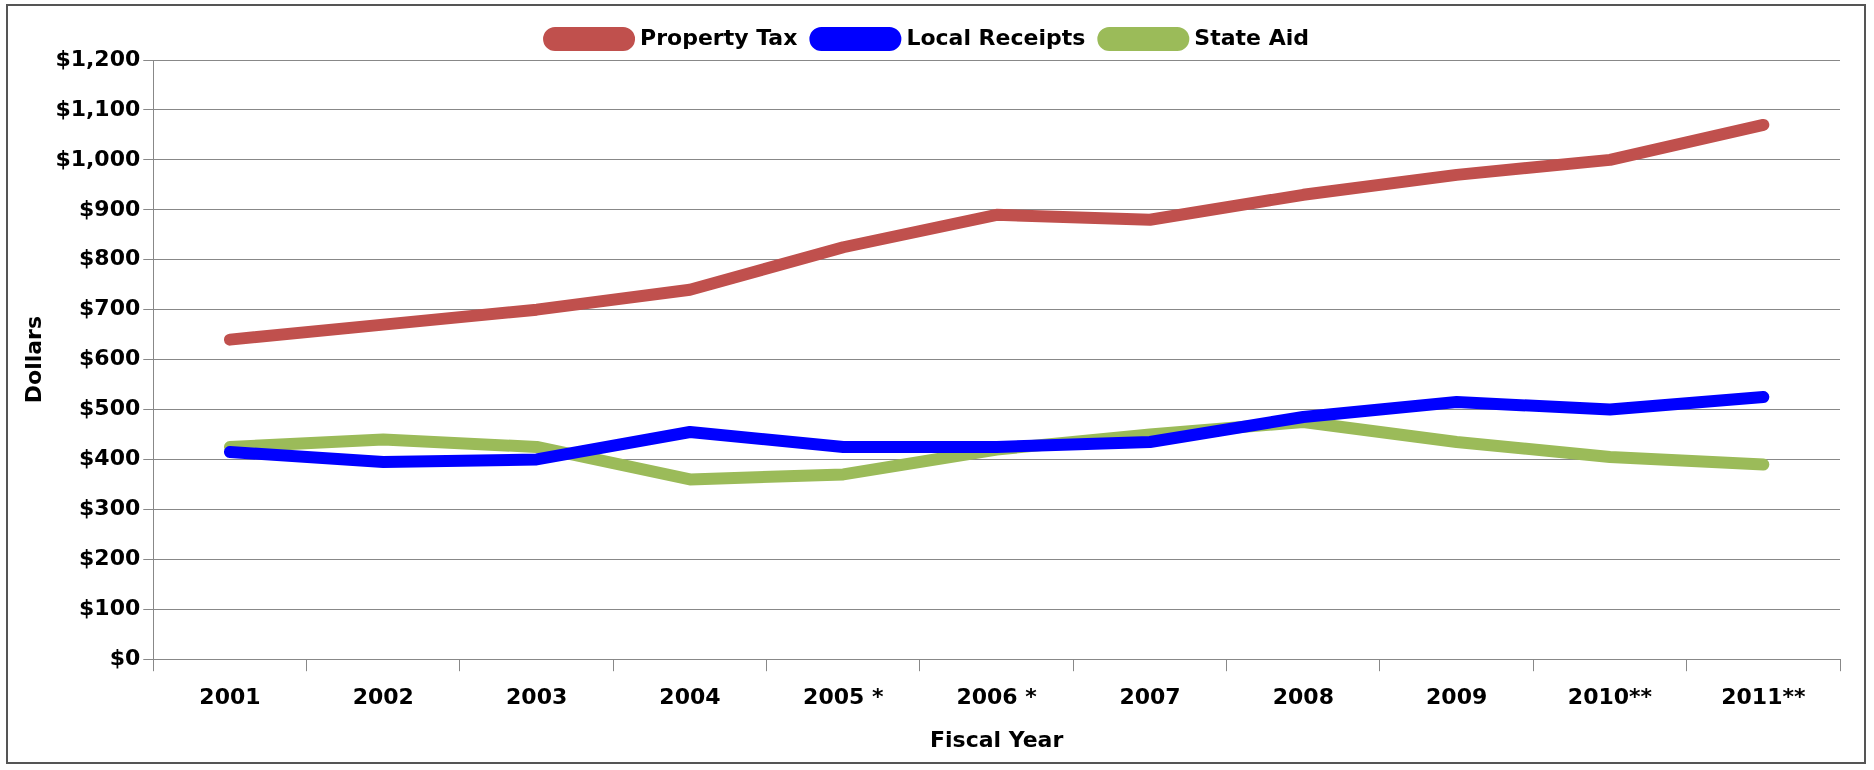 This screenshot has width=1874, height=770. Describe the element at coordinates (98, 108) in the screenshot. I see `y-tick-label: $1,100` at that location.